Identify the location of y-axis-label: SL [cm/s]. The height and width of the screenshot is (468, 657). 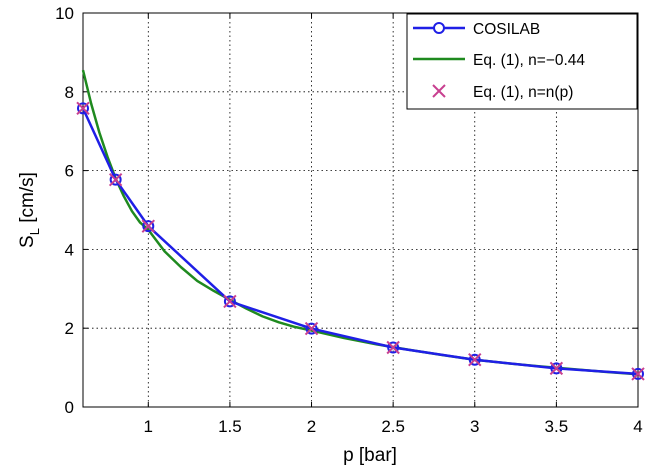
(29, 210).